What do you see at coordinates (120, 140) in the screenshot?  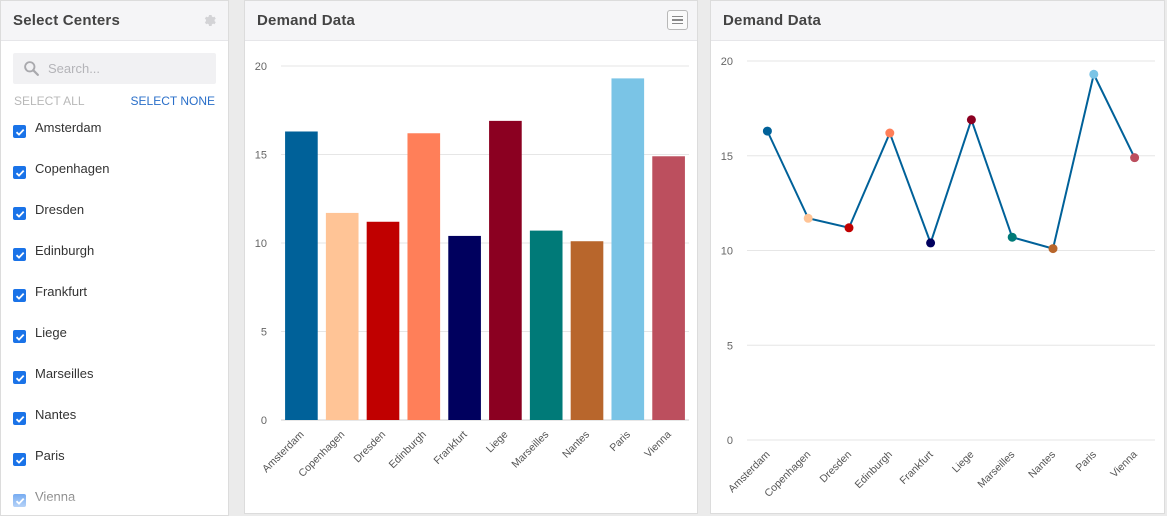 I see `center-item: Amsterdam` at bounding box center [120, 140].